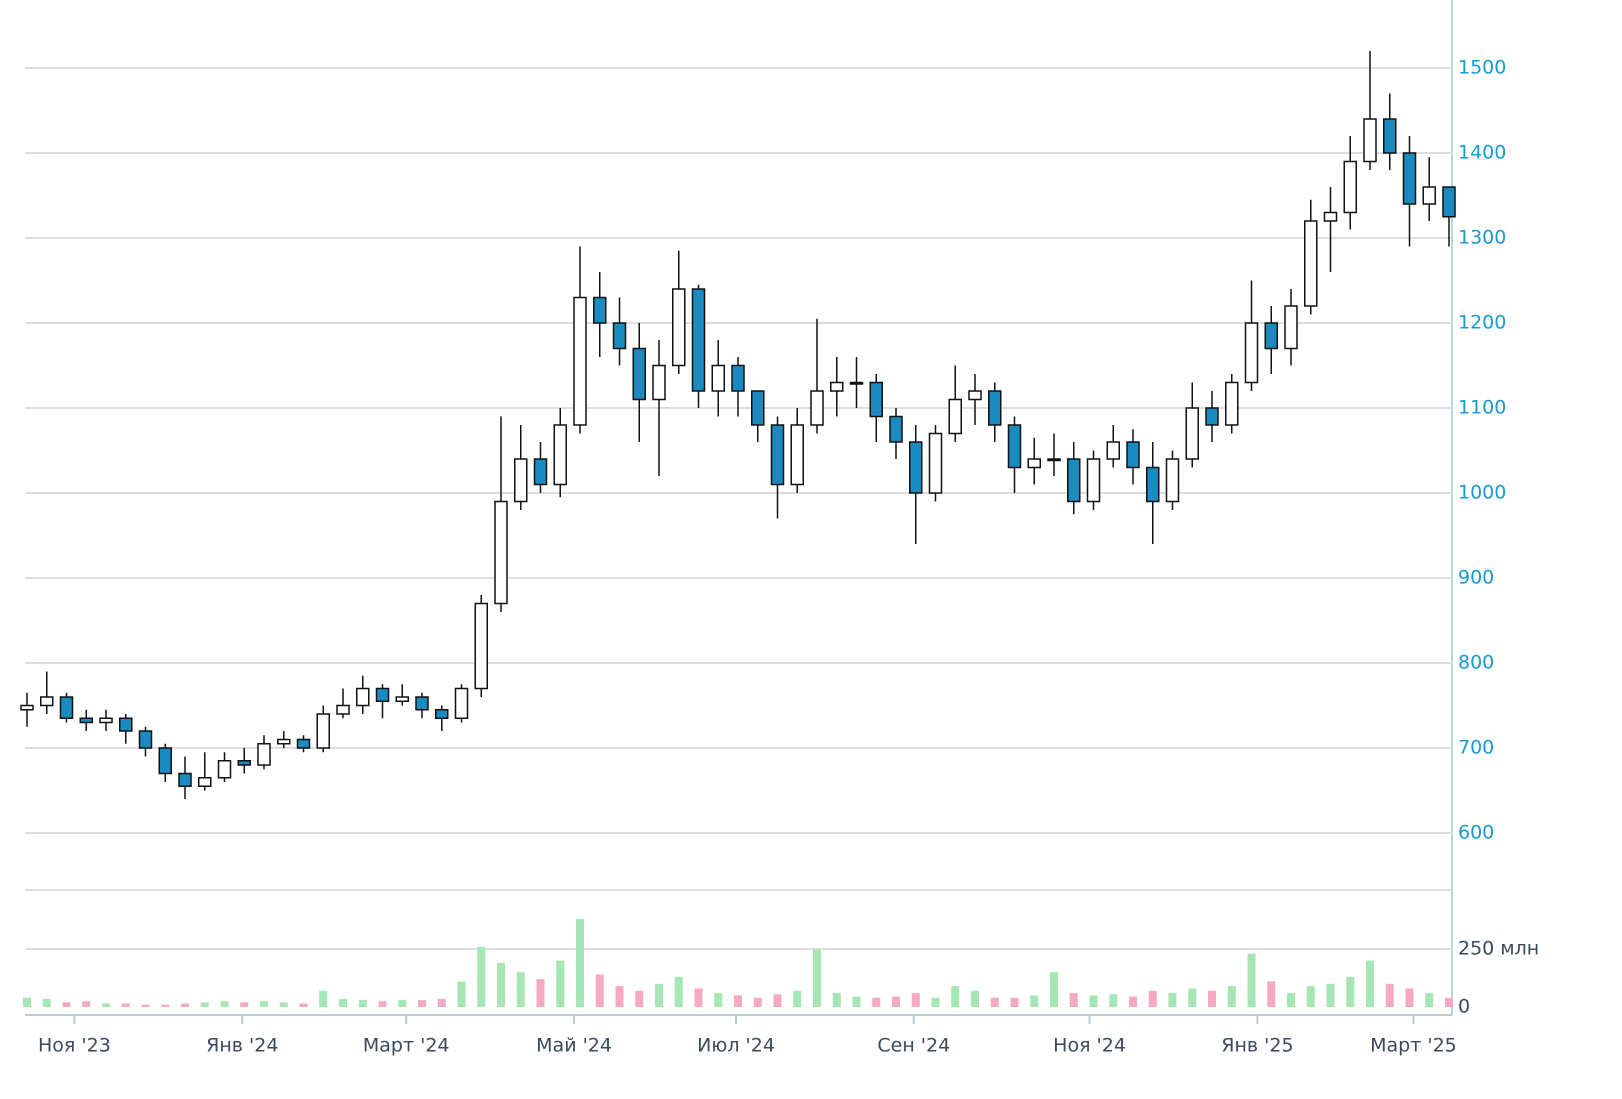 The width and height of the screenshot is (1622, 1099). What do you see at coordinates (1476, 663) in the screenshot?
I see `y-tick-label: 800` at bounding box center [1476, 663].